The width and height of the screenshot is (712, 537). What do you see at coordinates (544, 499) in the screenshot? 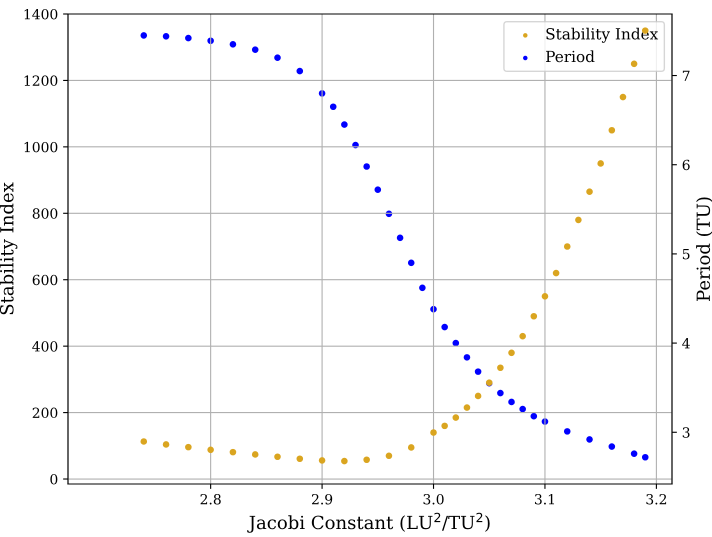
I see `x-tick-label: 3.1` at bounding box center [544, 499].